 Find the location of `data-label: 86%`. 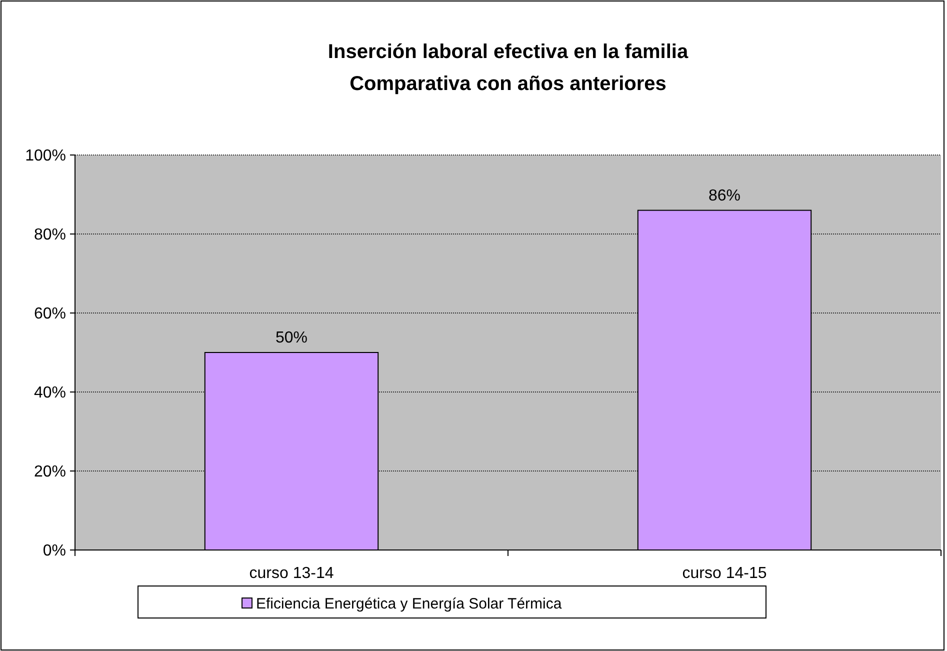

data-label: 86% is located at coordinates (724, 195).